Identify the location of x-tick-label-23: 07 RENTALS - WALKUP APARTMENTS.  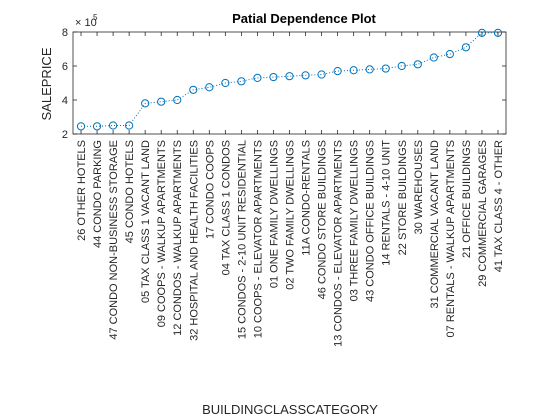
(451, 238).